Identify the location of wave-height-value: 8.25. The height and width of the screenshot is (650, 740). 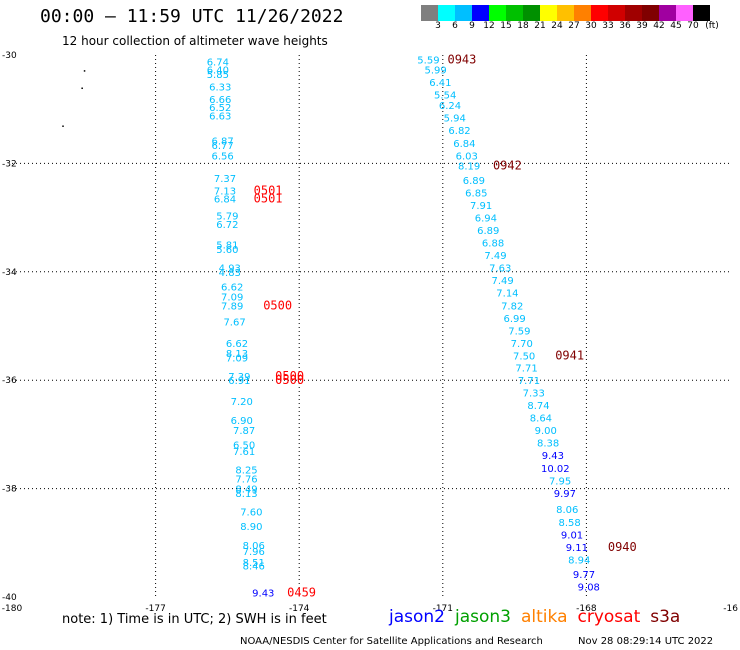
(246, 471).